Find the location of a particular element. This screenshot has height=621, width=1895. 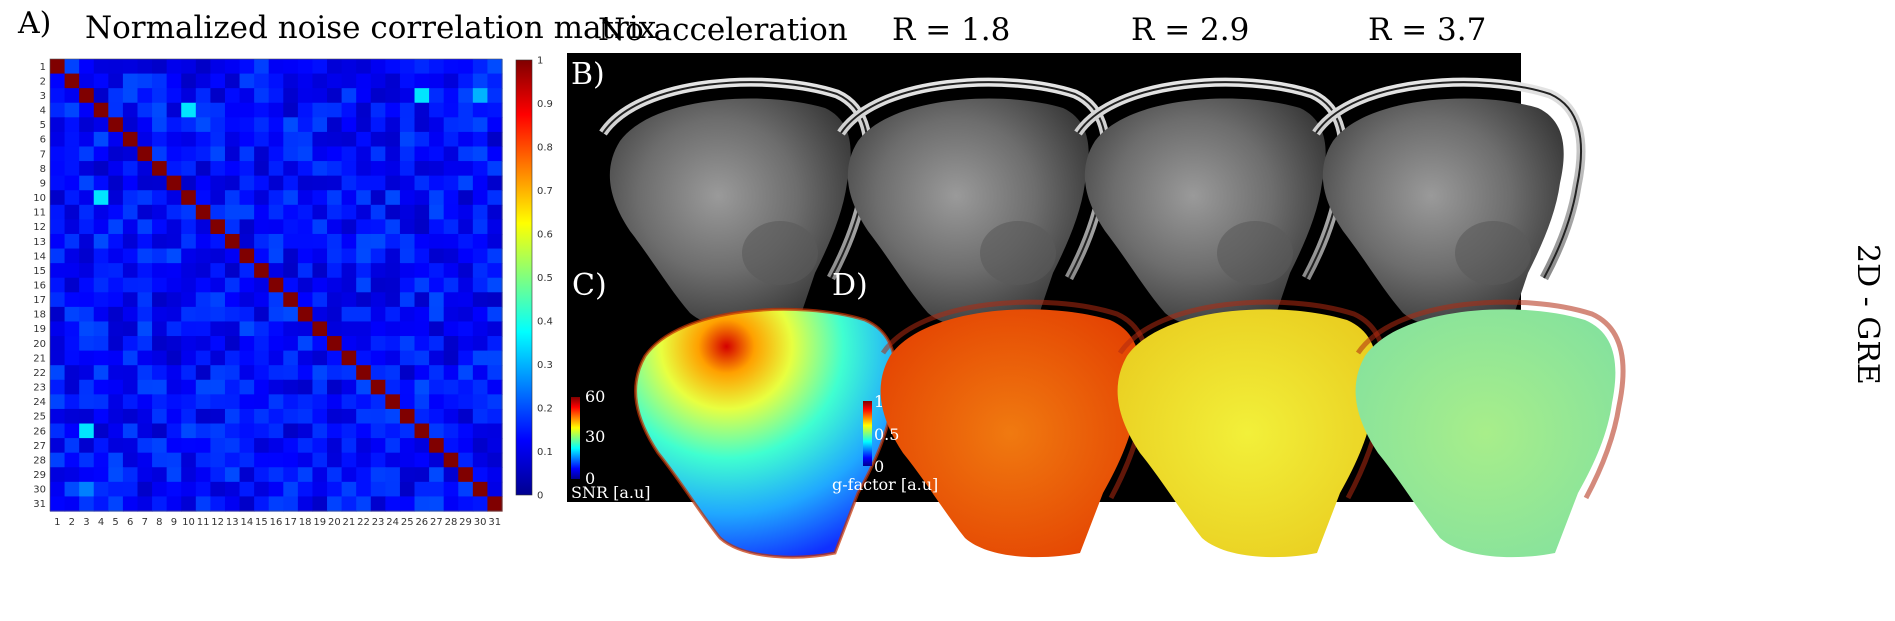

y-tick-label: 19 is located at coordinates (39, 329).